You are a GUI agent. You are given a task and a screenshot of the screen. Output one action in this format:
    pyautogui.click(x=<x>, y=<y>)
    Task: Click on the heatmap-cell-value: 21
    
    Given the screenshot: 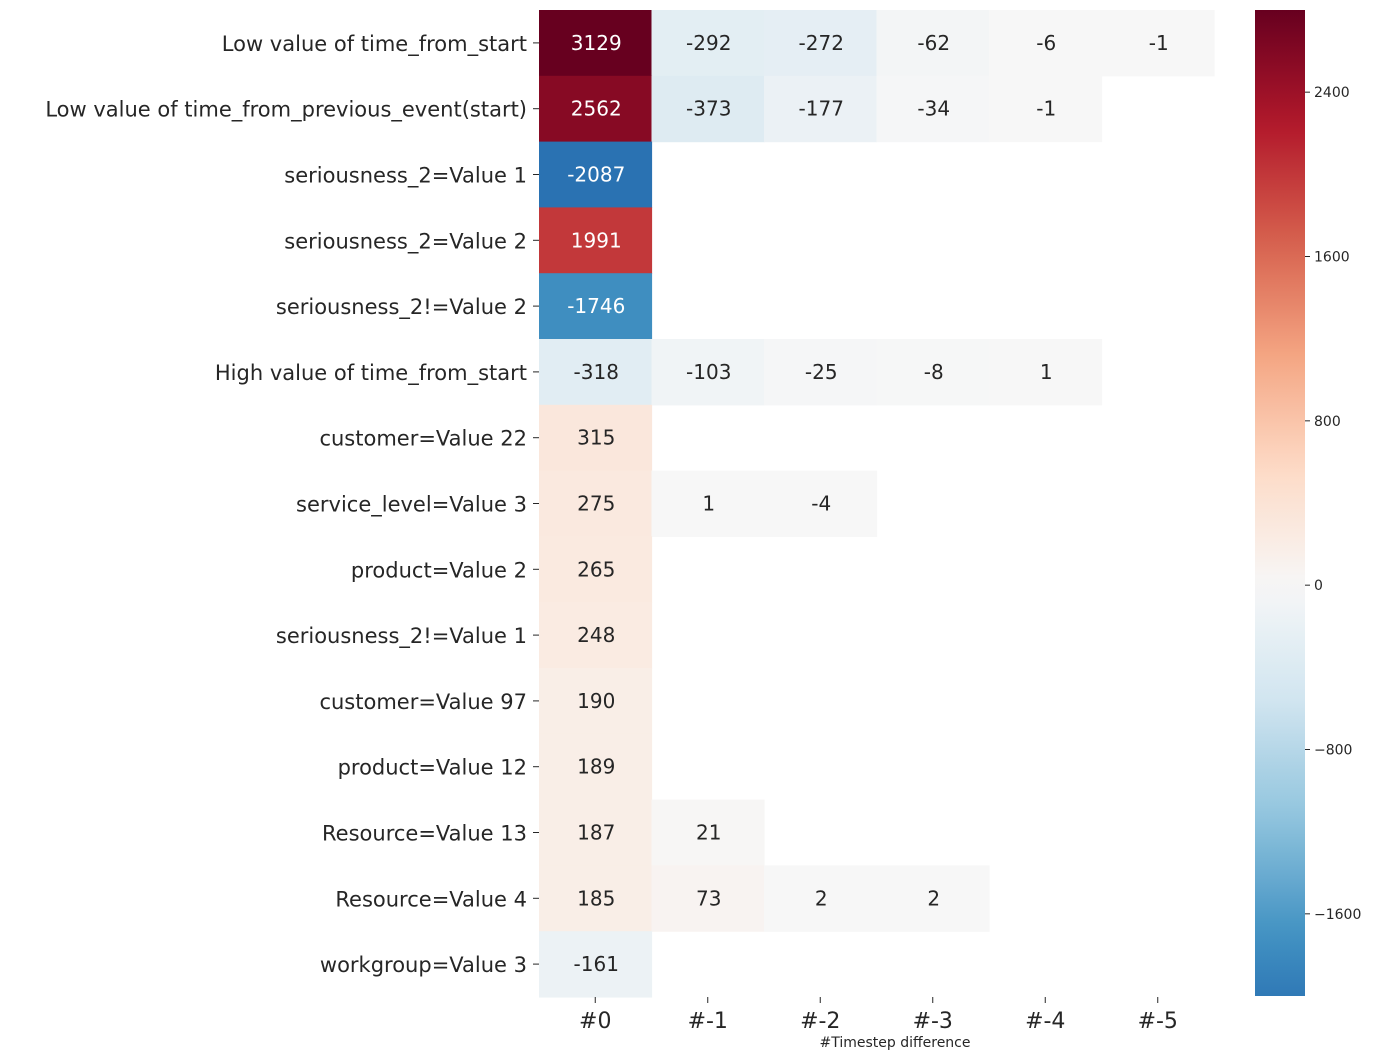 What is the action you would take?
    pyautogui.click(x=708, y=833)
    